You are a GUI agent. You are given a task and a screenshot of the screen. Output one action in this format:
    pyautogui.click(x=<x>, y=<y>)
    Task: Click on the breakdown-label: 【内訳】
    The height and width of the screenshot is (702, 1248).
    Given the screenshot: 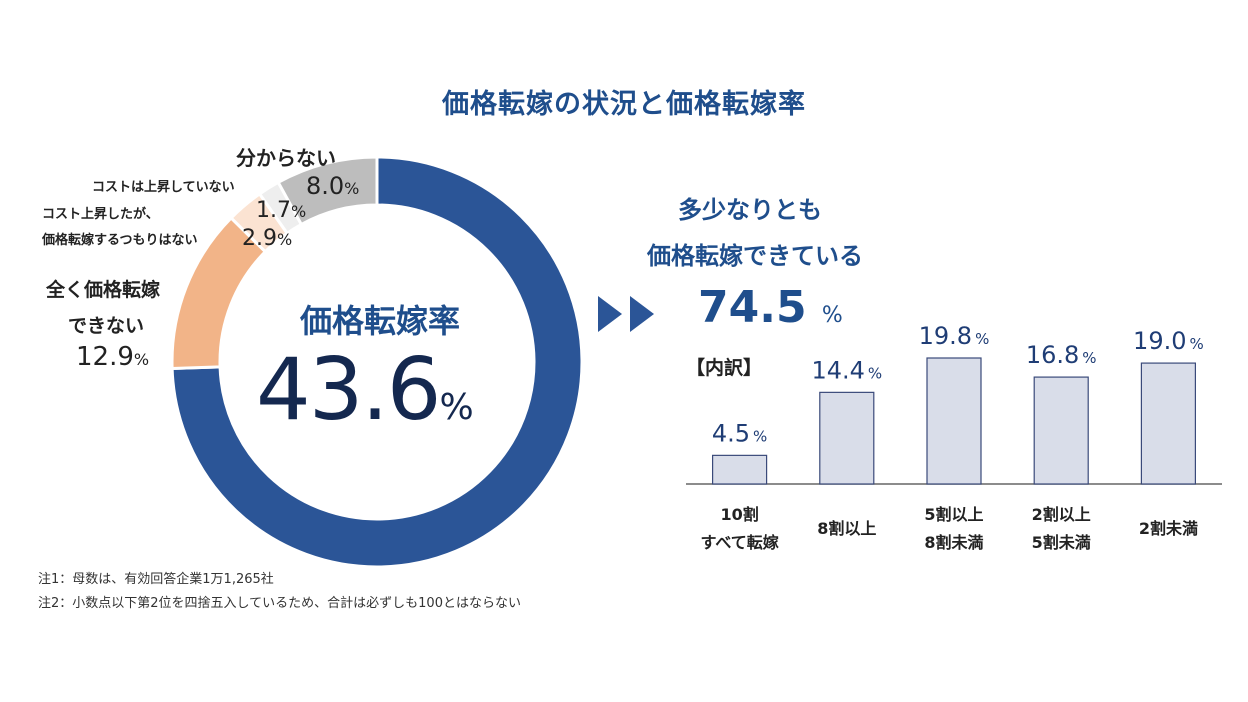 What is the action you would take?
    pyautogui.click(x=724, y=368)
    